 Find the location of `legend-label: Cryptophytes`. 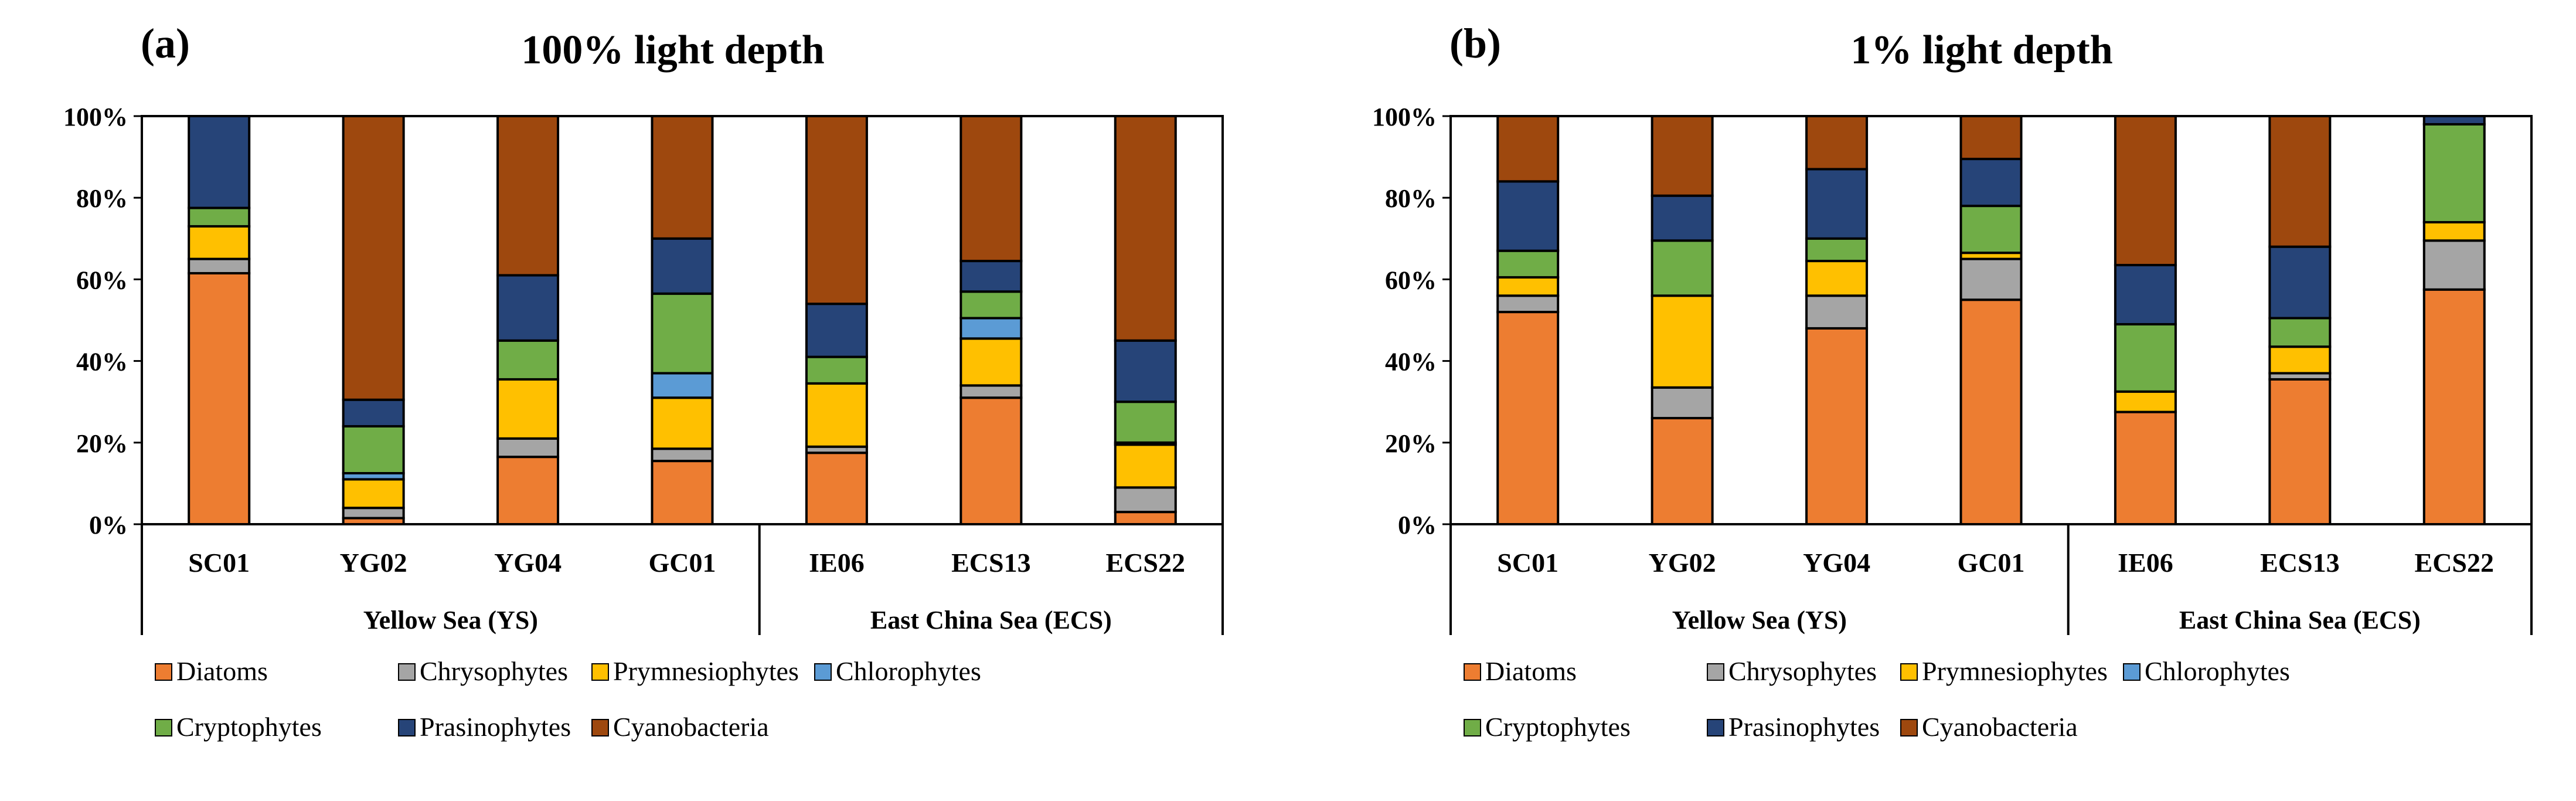

legend-label: Cryptophytes is located at coordinates (249, 727).